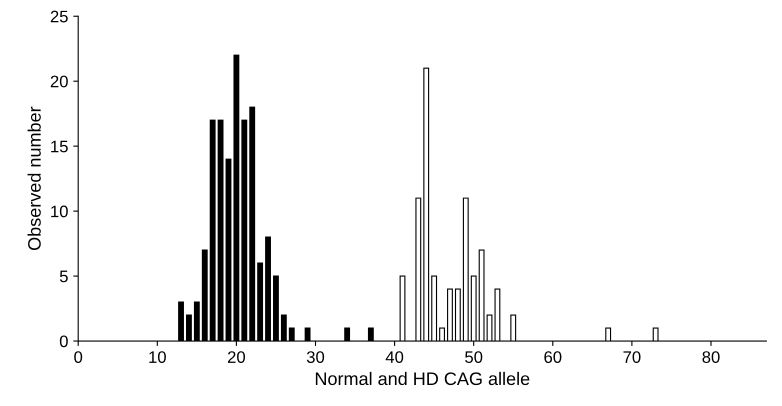 Image resolution: width=782 pixels, height=406 pixels. I want to click on x-tick-label: 70, so click(632, 357).